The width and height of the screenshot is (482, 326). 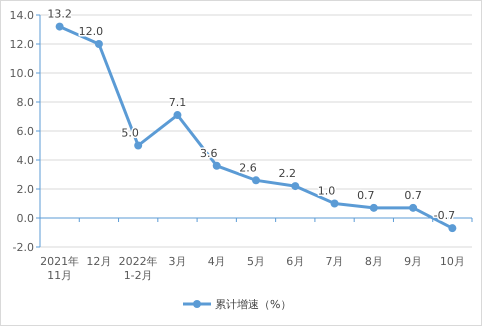 I want to click on y-tick-label: 8.0, so click(x=25, y=102).